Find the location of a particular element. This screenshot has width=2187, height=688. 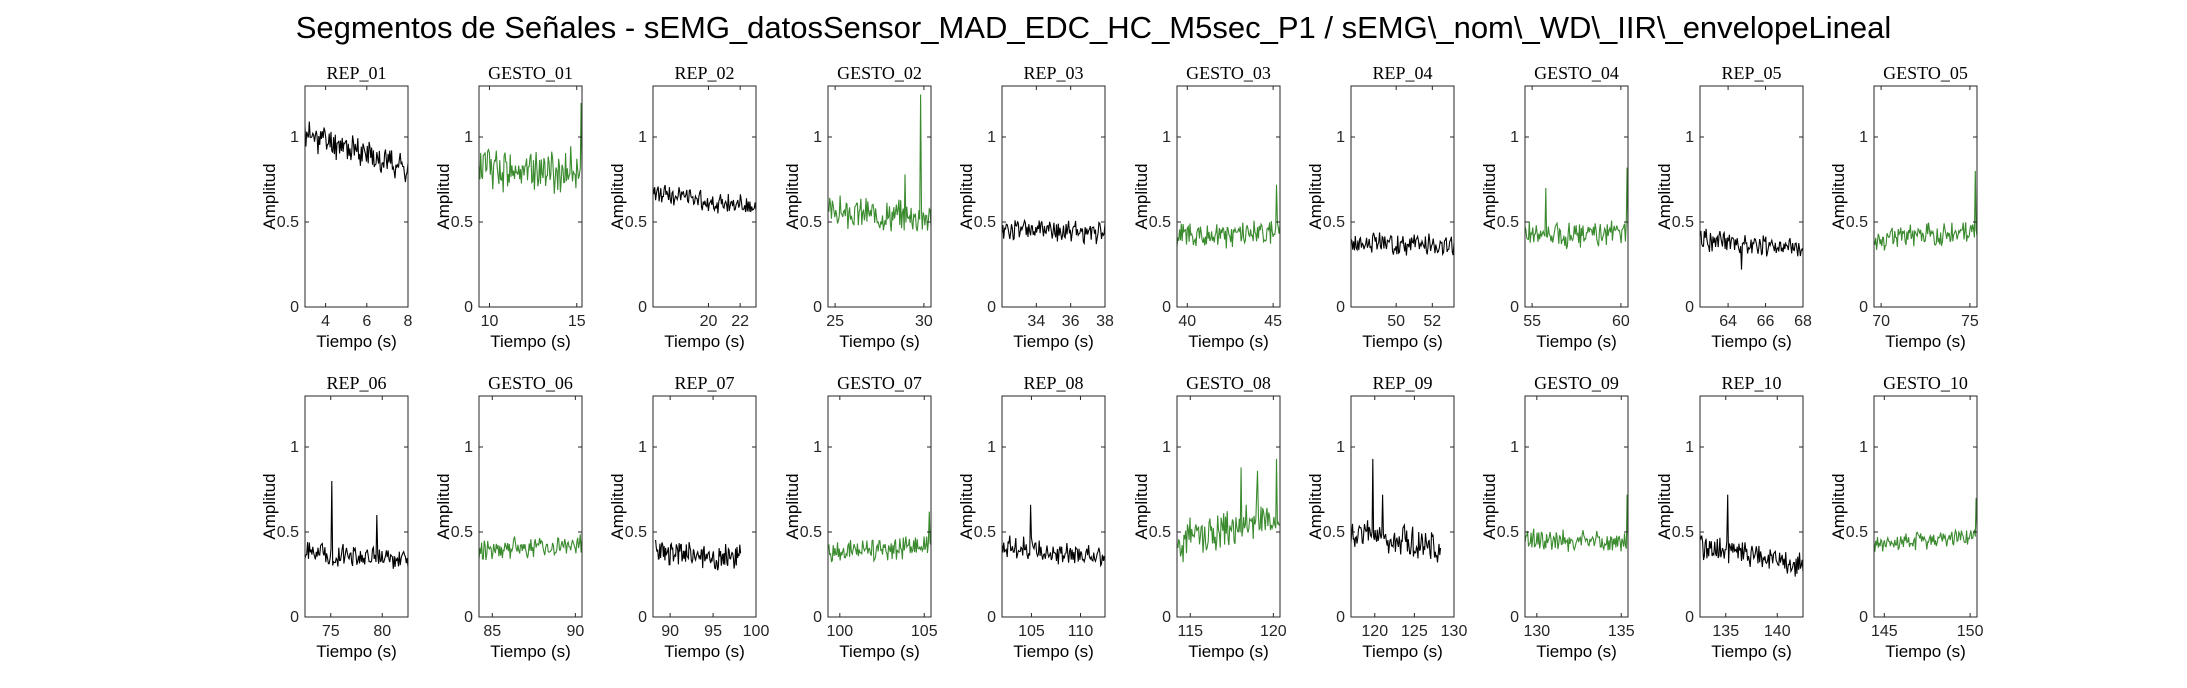

subplot-title: REP_05 is located at coordinates (1751, 73).